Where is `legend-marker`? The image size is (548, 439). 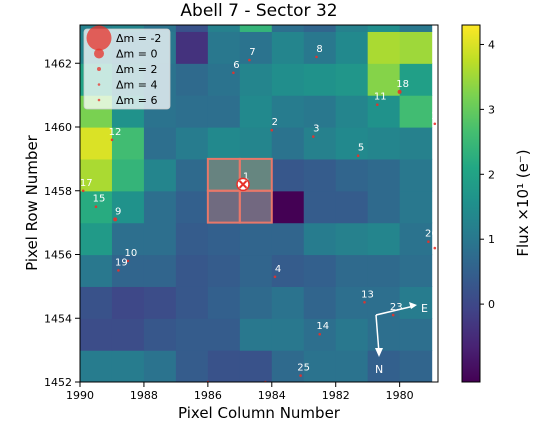 legend-marker is located at coordinates (99, 100).